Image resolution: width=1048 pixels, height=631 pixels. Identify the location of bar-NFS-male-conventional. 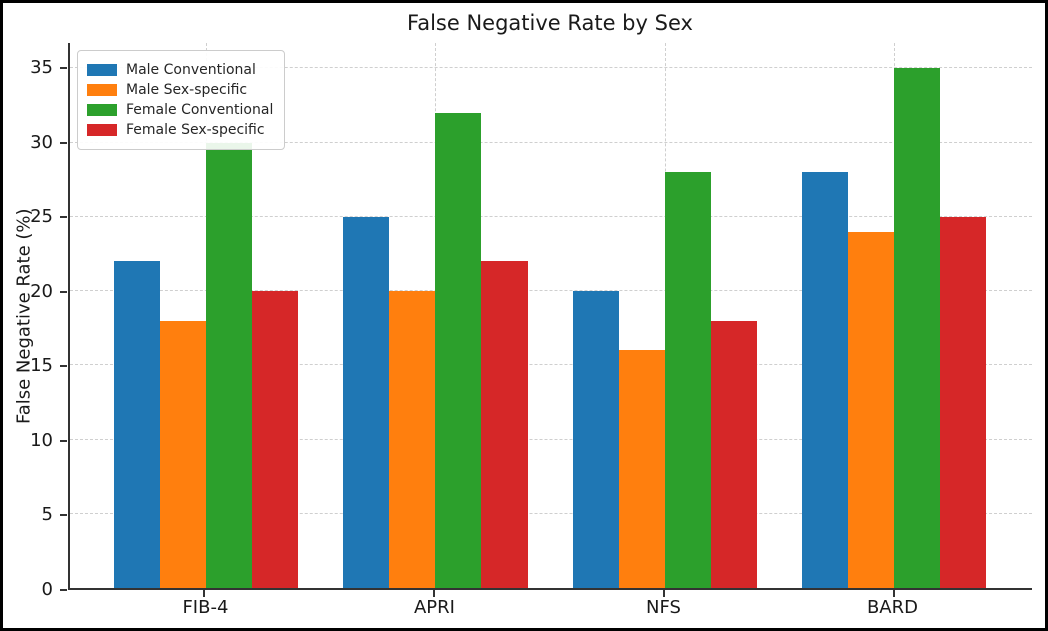
(595, 439).